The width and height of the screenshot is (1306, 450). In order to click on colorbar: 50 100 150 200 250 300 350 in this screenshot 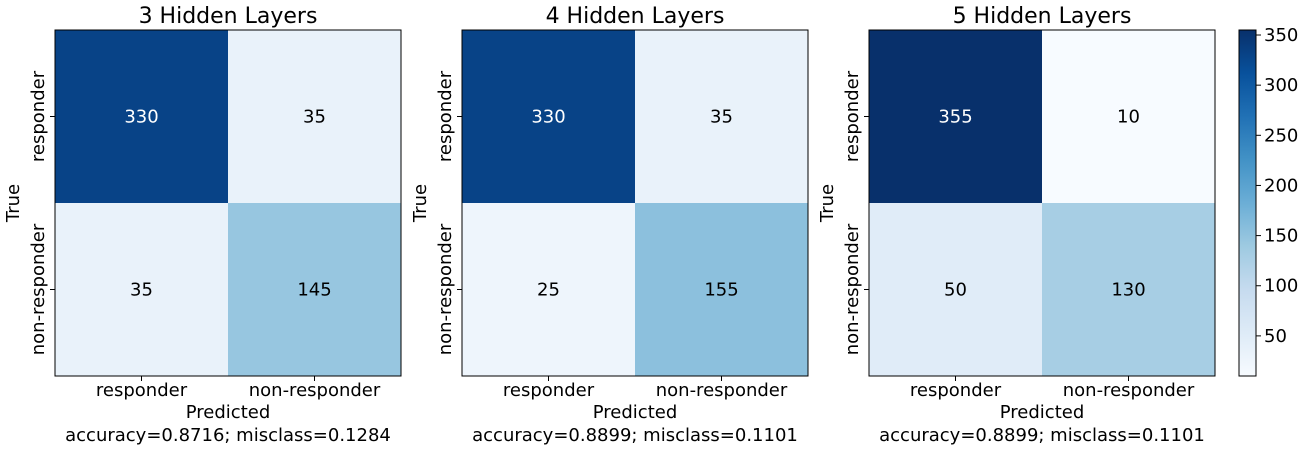, I will do `click(1268, 201)`.